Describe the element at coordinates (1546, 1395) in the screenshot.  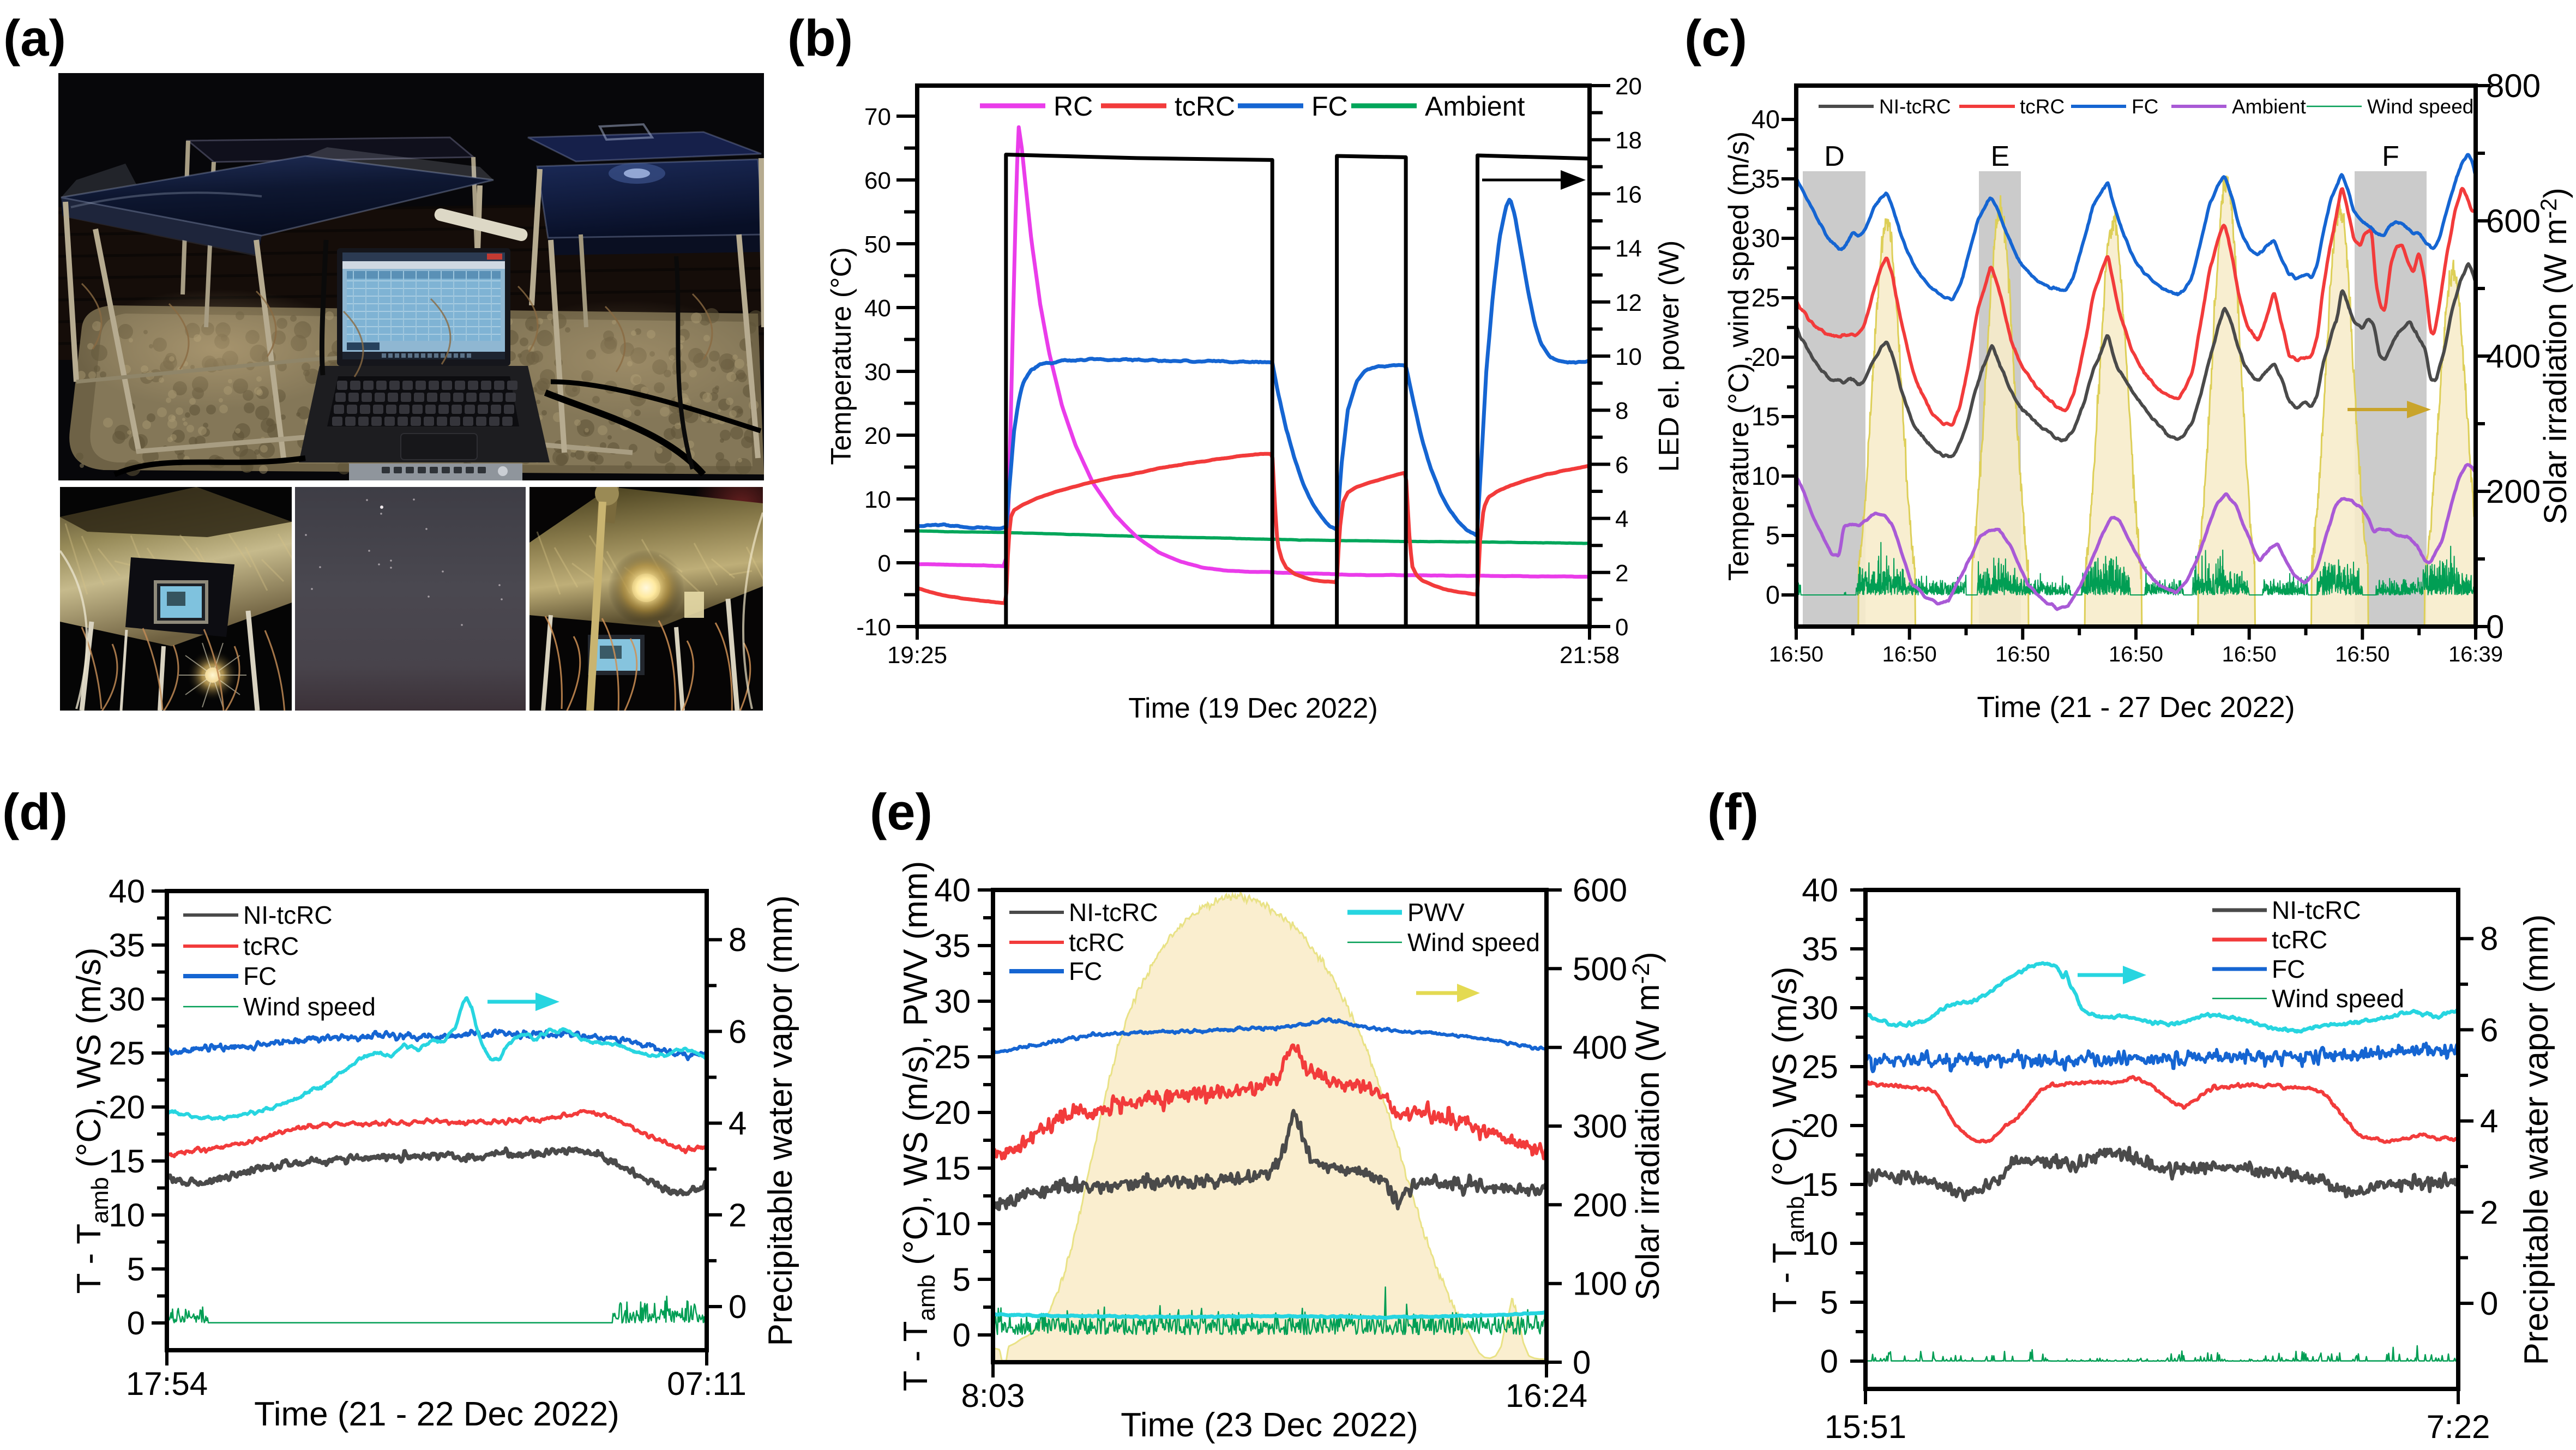
I see `svg-text: 16:24` at that location.